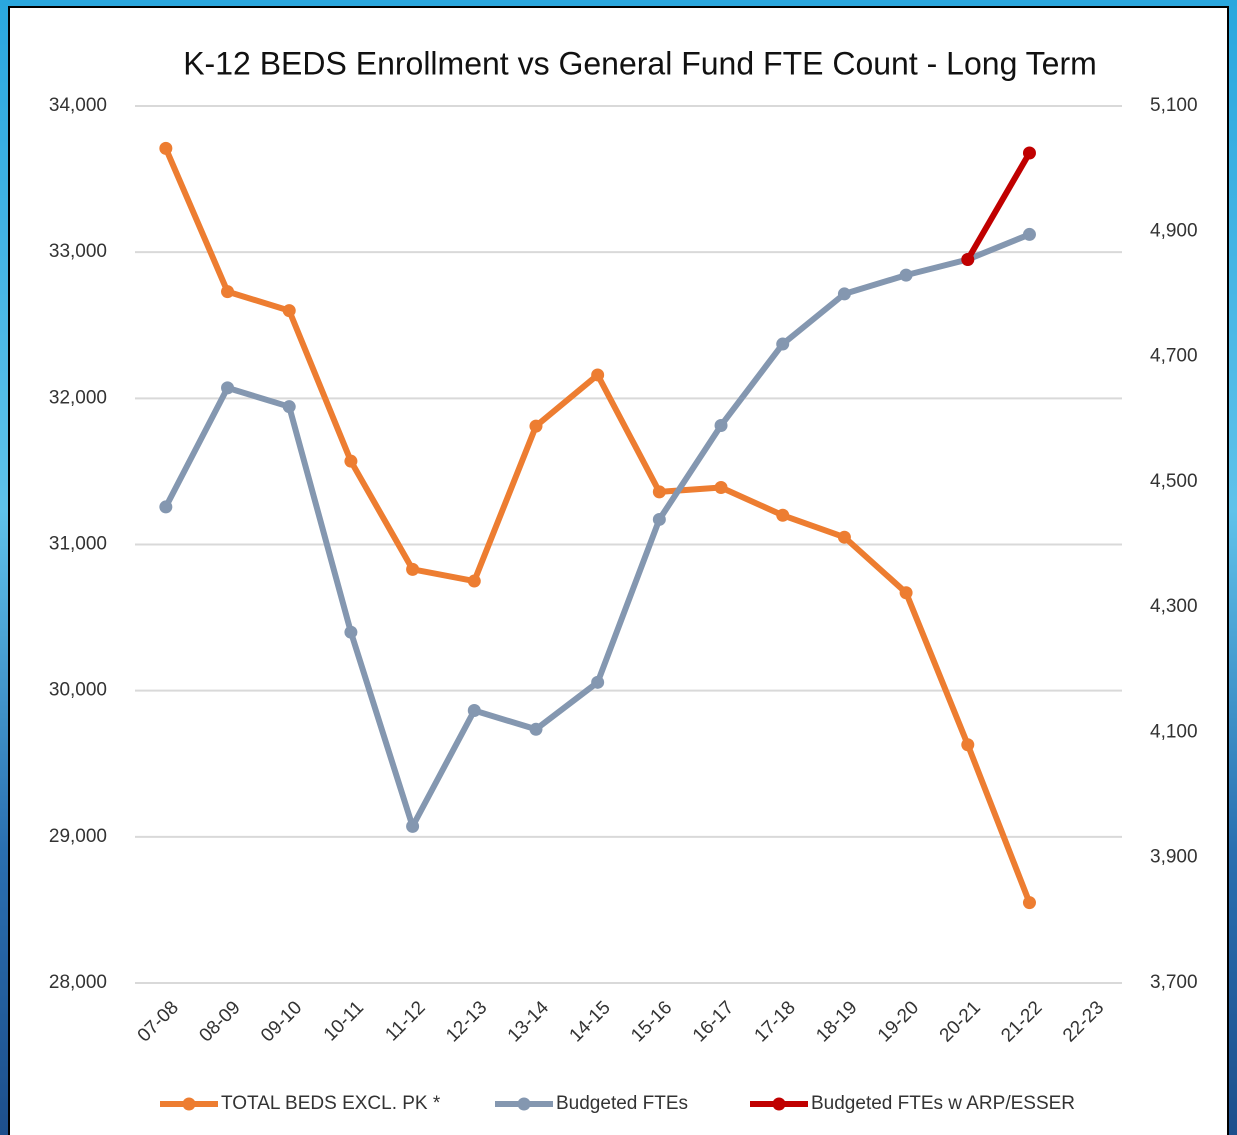  I want to click on y-tick-label: 34,000, so click(78, 105).